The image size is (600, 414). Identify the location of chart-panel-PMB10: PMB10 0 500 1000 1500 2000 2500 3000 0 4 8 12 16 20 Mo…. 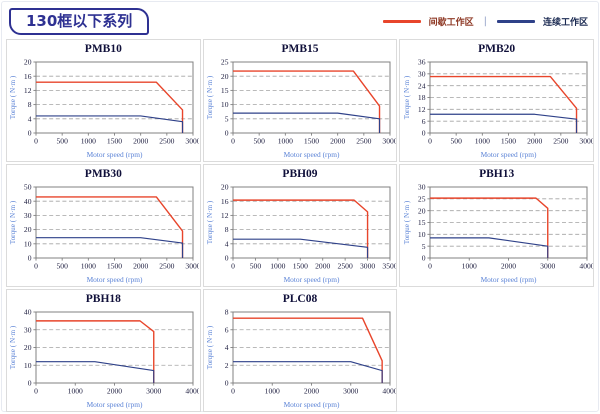
(103, 100).